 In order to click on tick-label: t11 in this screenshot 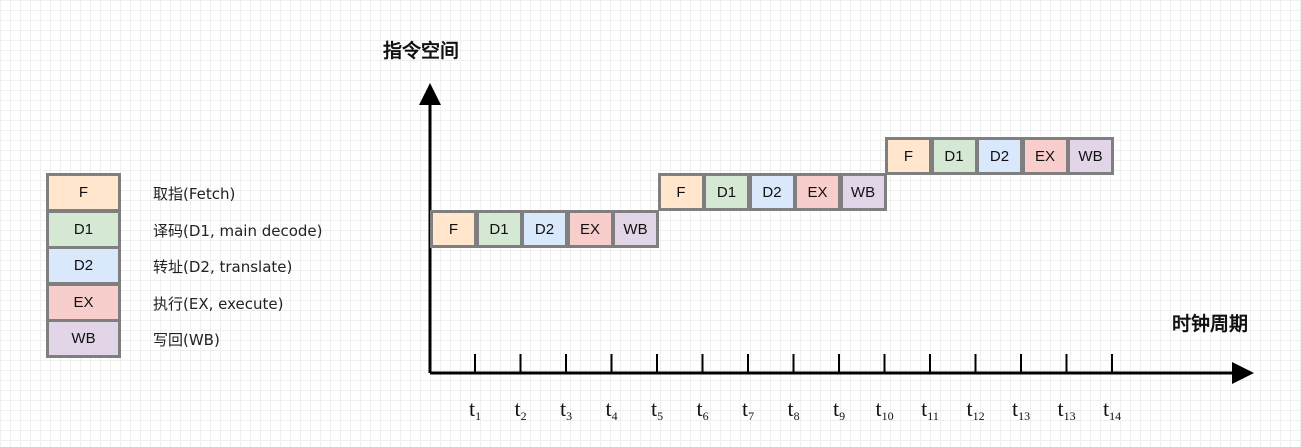, I will do `click(930, 409)`.